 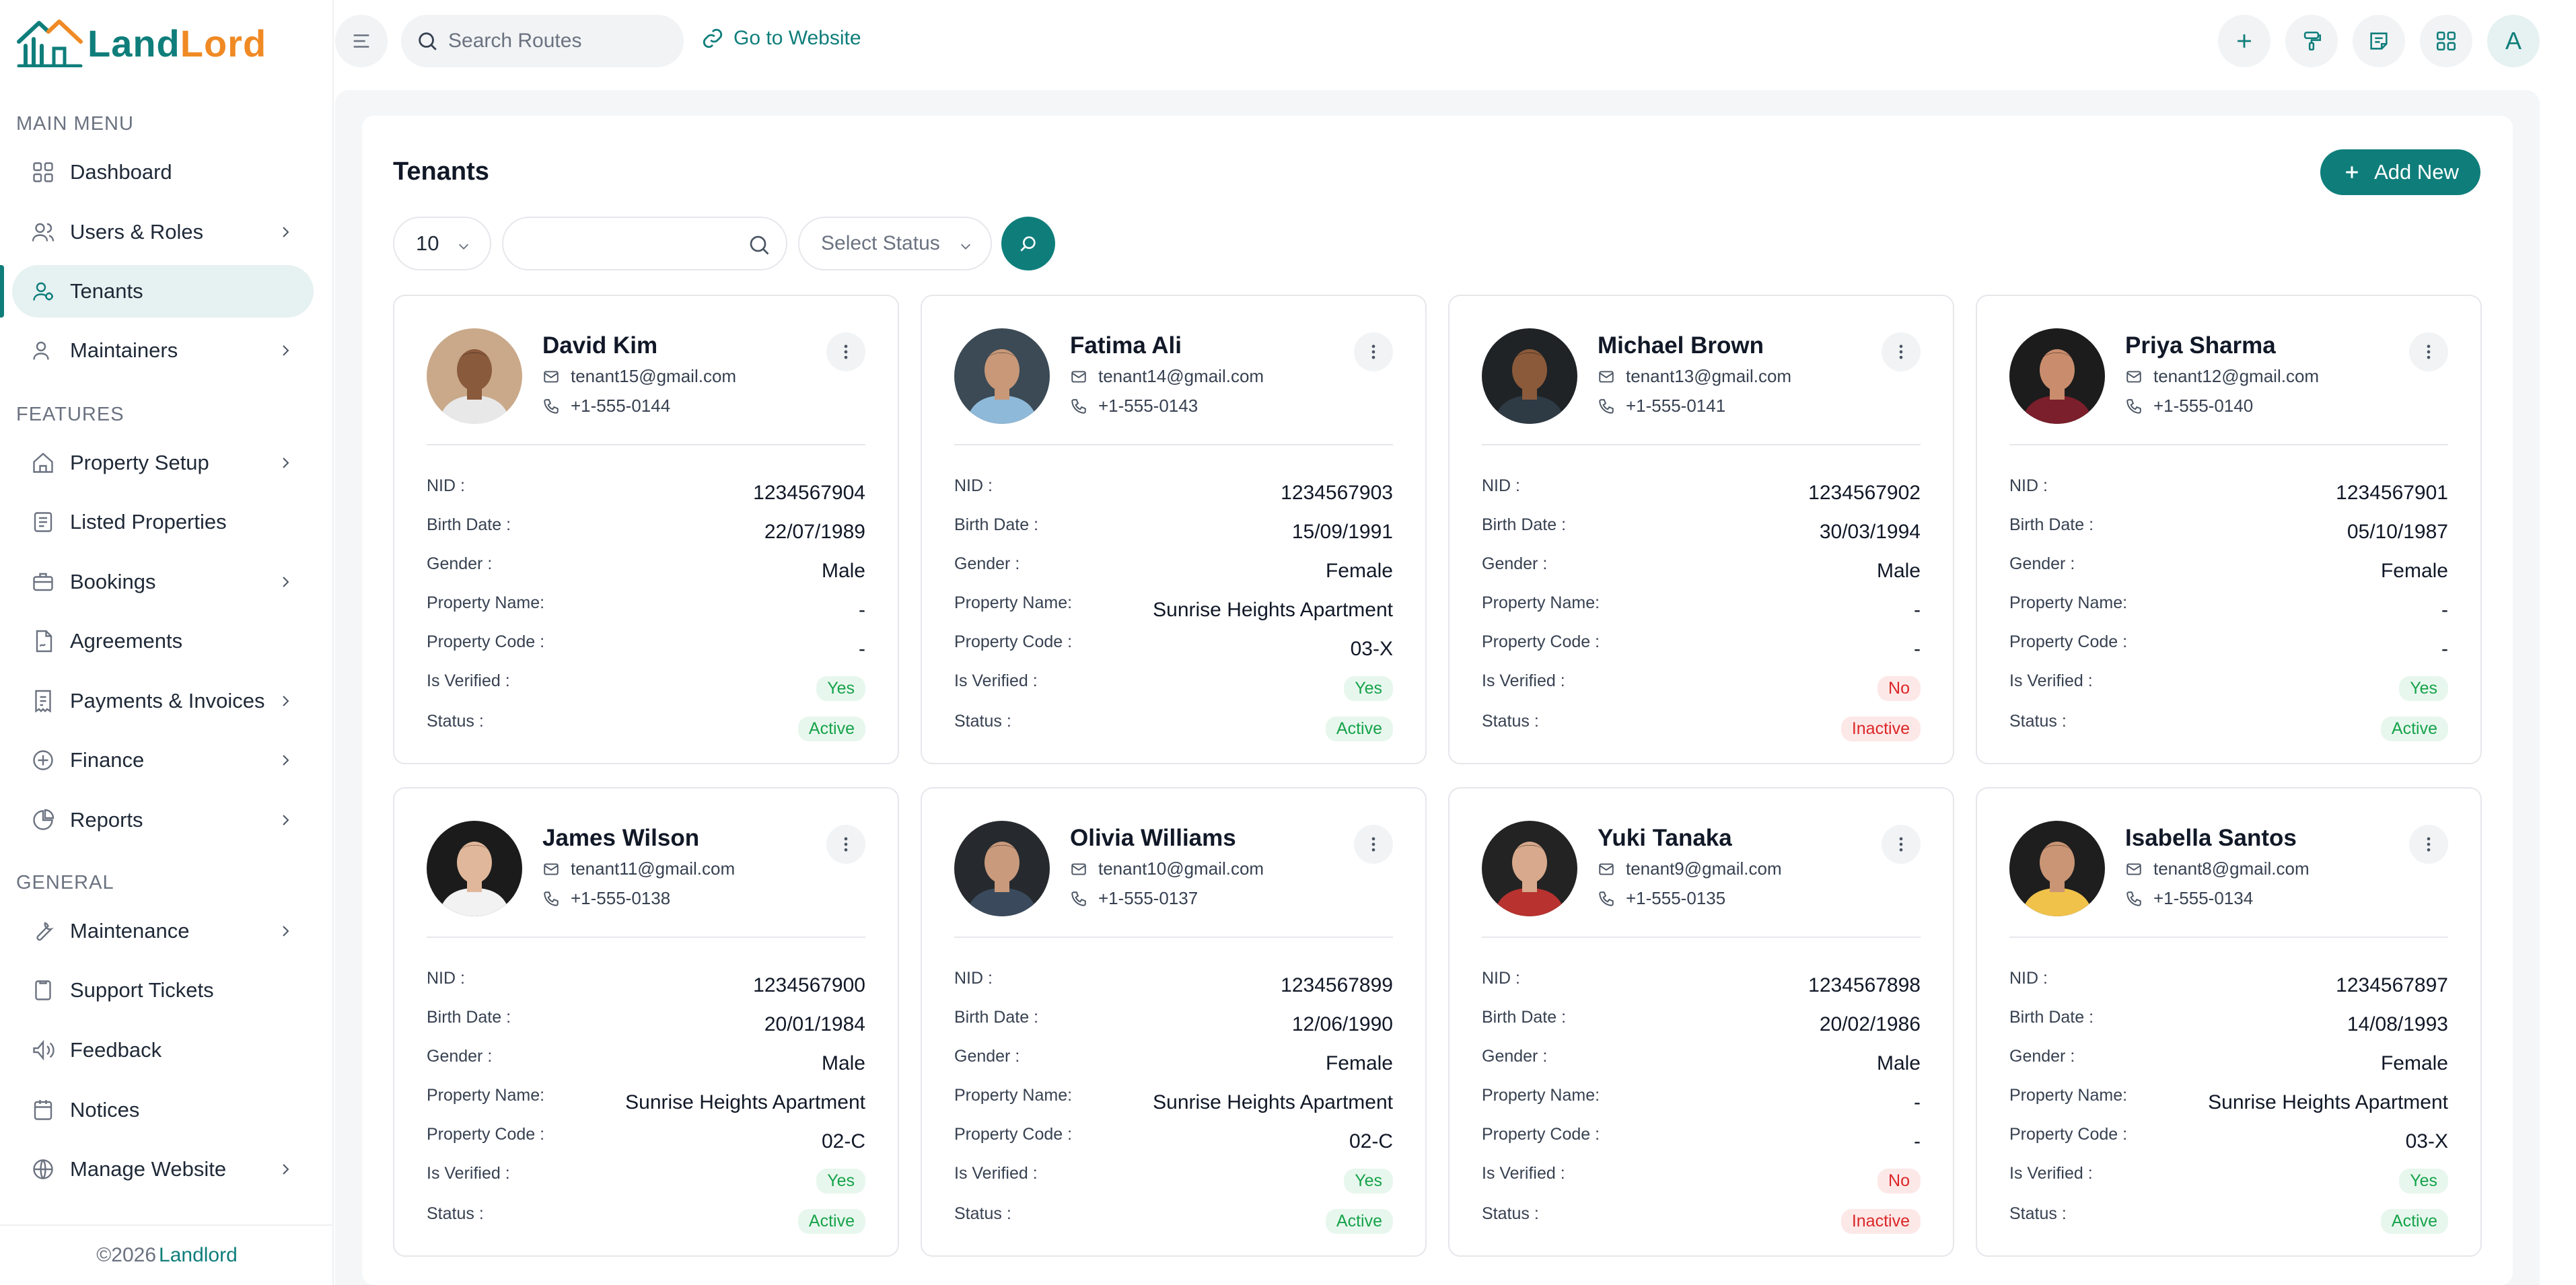 What do you see at coordinates (1013, 1134) in the screenshot?
I see `property-code-label: Property Code :` at bounding box center [1013, 1134].